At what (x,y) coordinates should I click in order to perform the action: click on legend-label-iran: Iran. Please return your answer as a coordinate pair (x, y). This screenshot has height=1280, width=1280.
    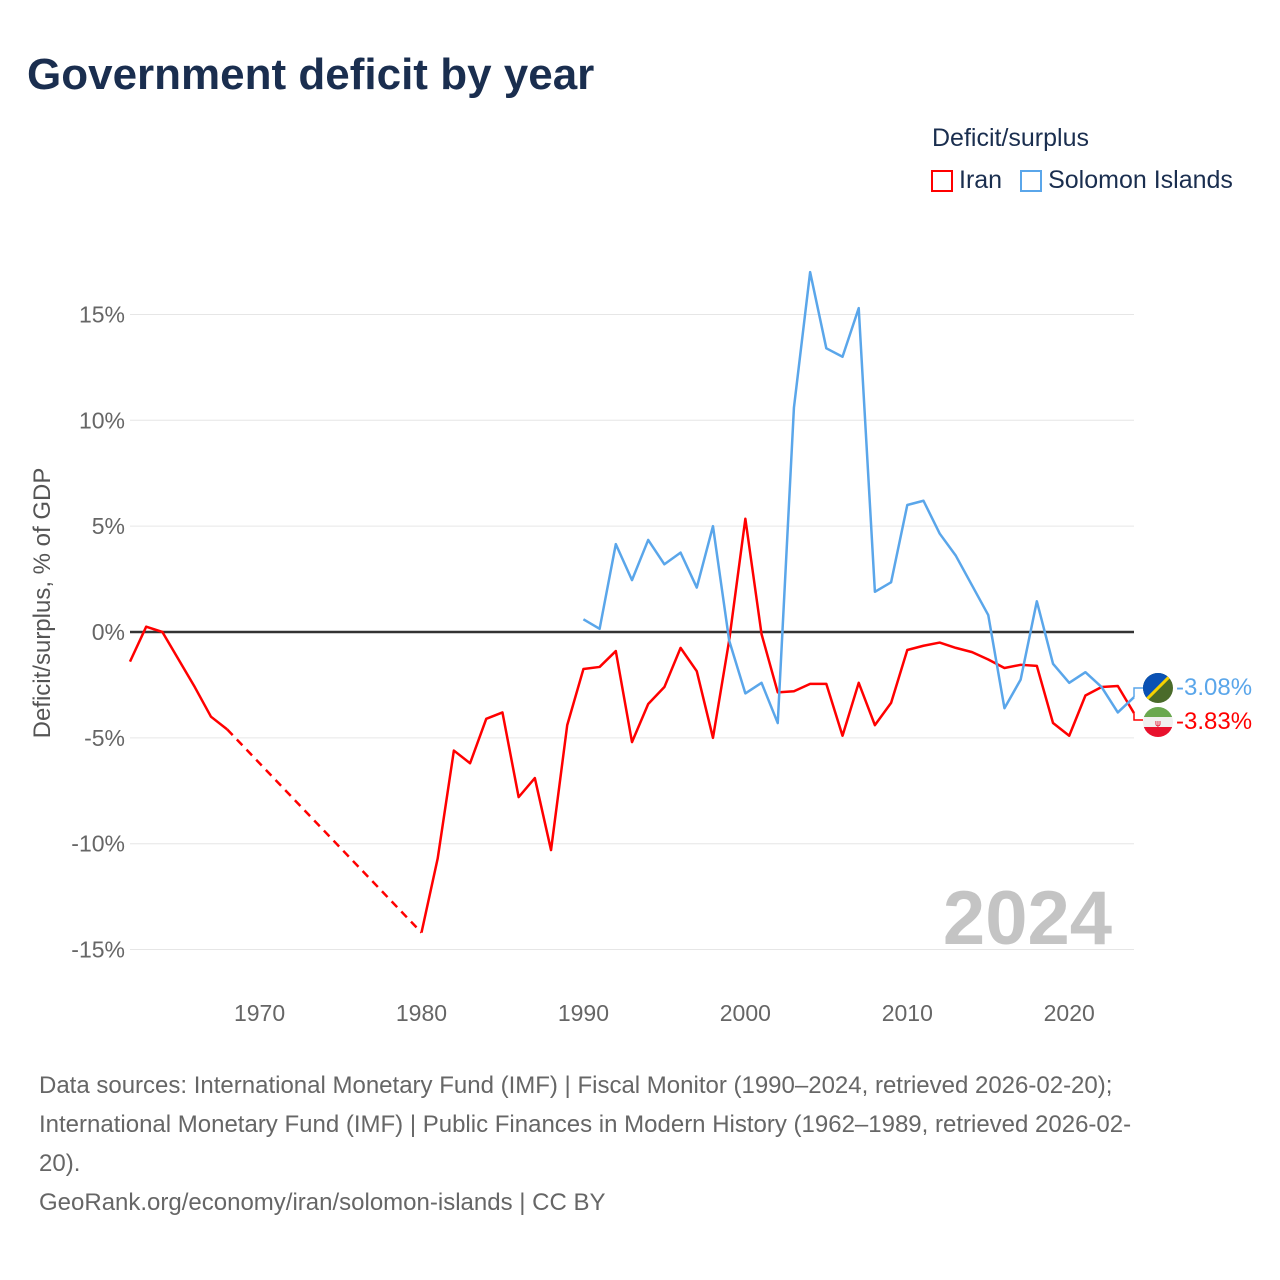
    Looking at the image, I should click on (981, 180).